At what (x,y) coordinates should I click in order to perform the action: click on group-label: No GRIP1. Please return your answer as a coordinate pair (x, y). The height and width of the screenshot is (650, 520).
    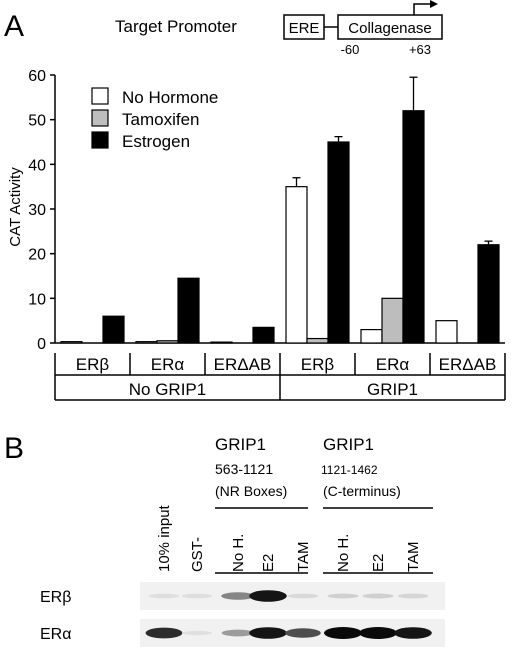
    Looking at the image, I should click on (167, 389).